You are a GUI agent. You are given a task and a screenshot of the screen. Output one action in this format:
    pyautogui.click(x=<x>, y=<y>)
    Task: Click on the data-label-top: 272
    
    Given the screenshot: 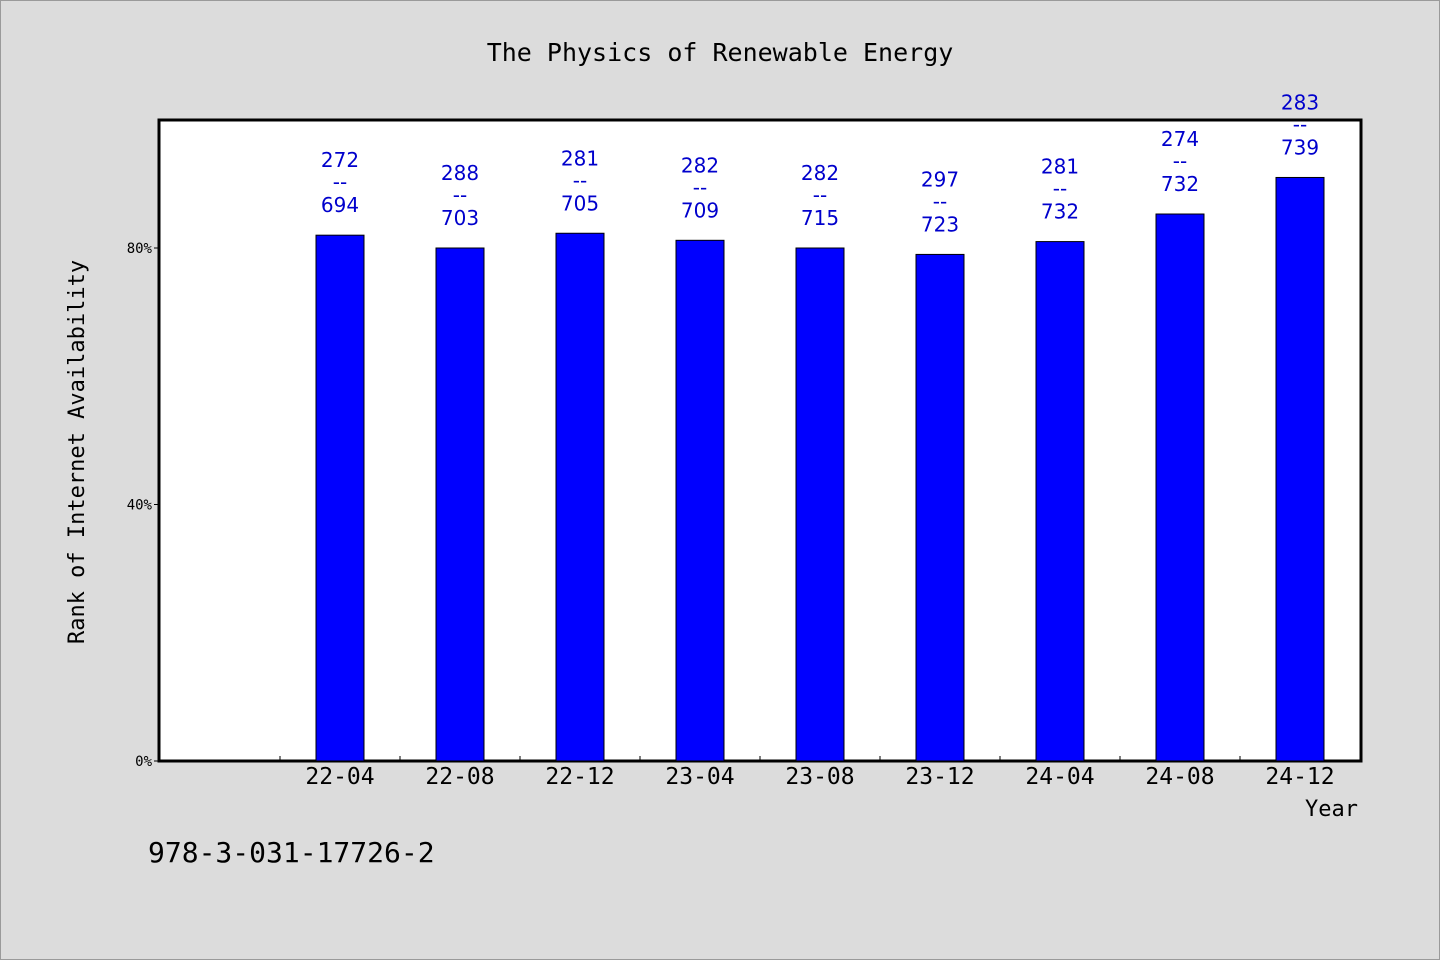 What is the action you would take?
    pyautogui.click(x=340, y=160)
    